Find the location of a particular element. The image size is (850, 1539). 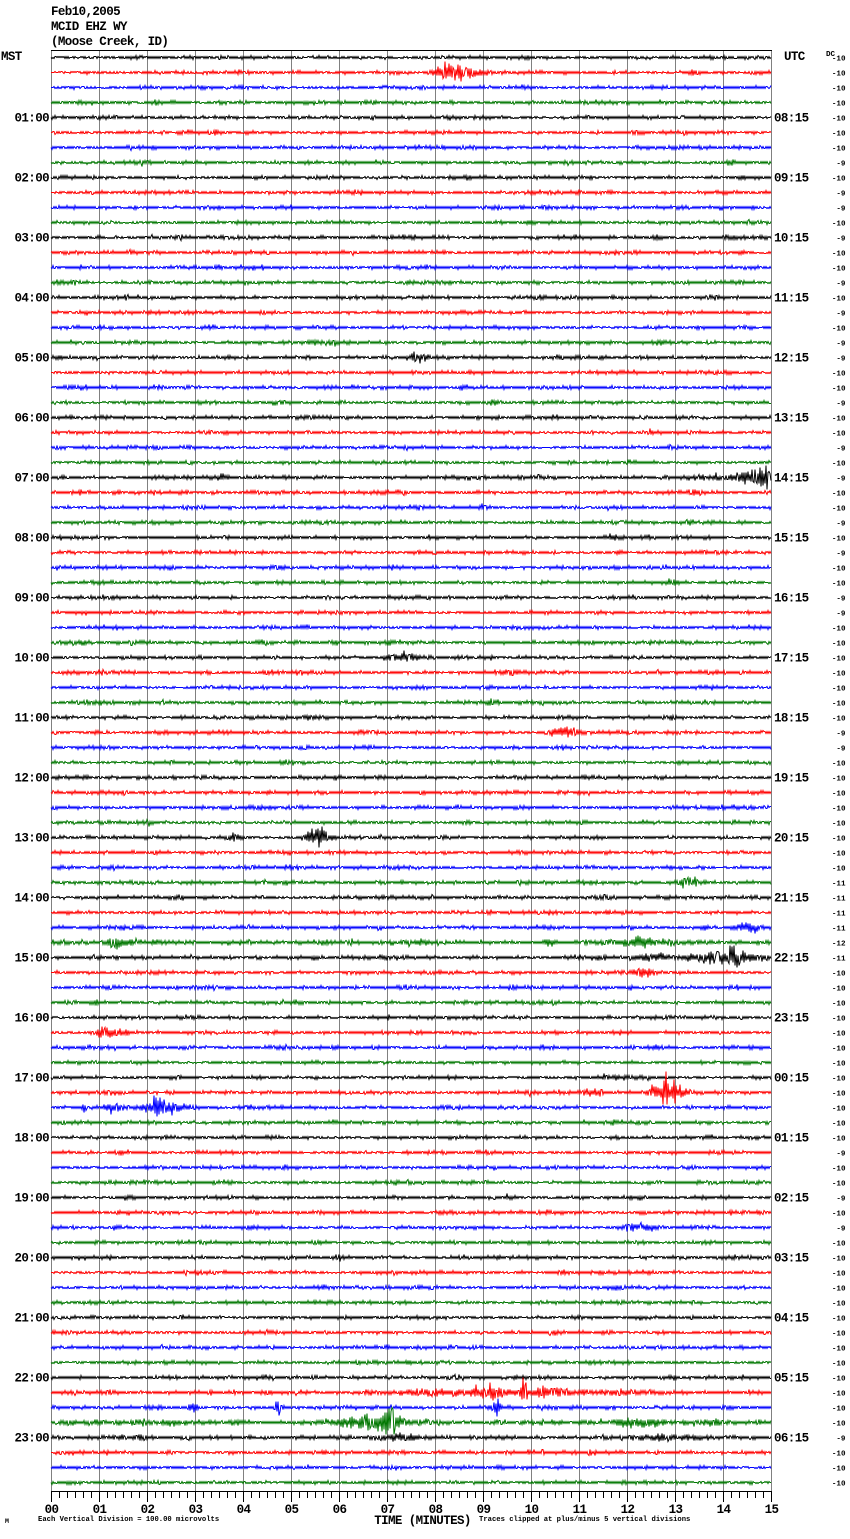

svg-text: 04:00 is located at coordinates (31, 299).